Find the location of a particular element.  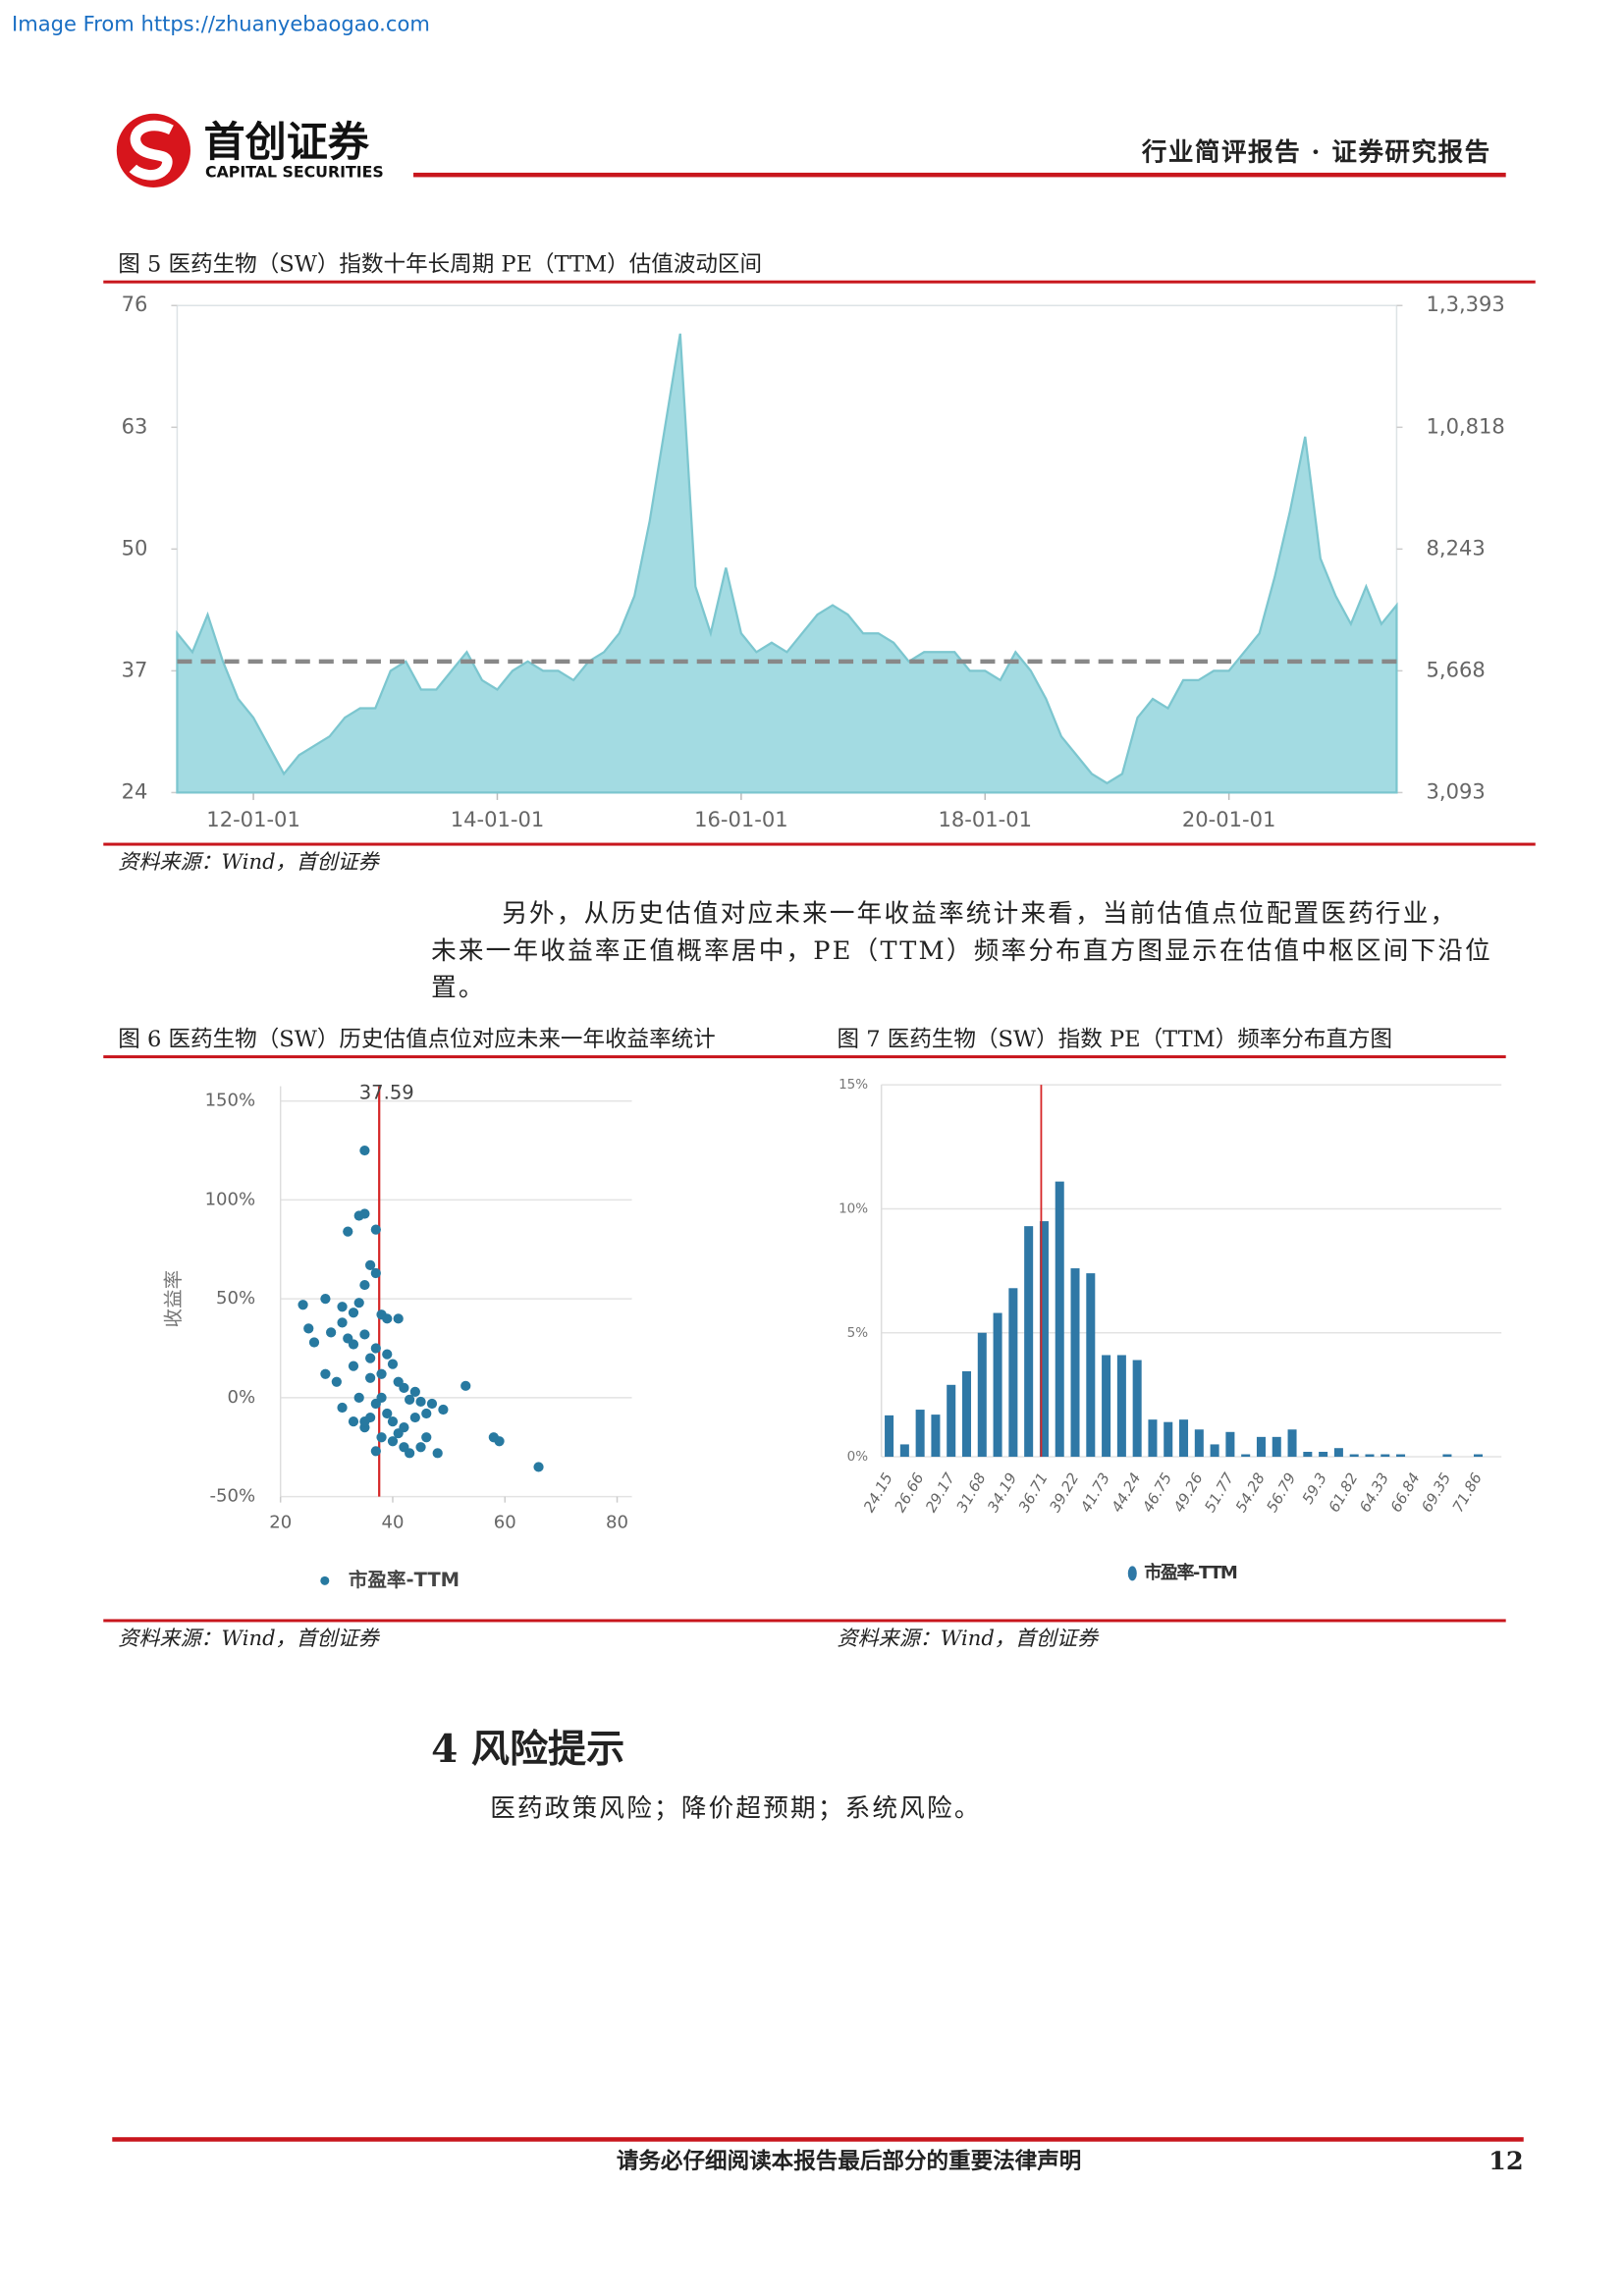

y-tick-label: 50 is located at coordinates (135, 547).